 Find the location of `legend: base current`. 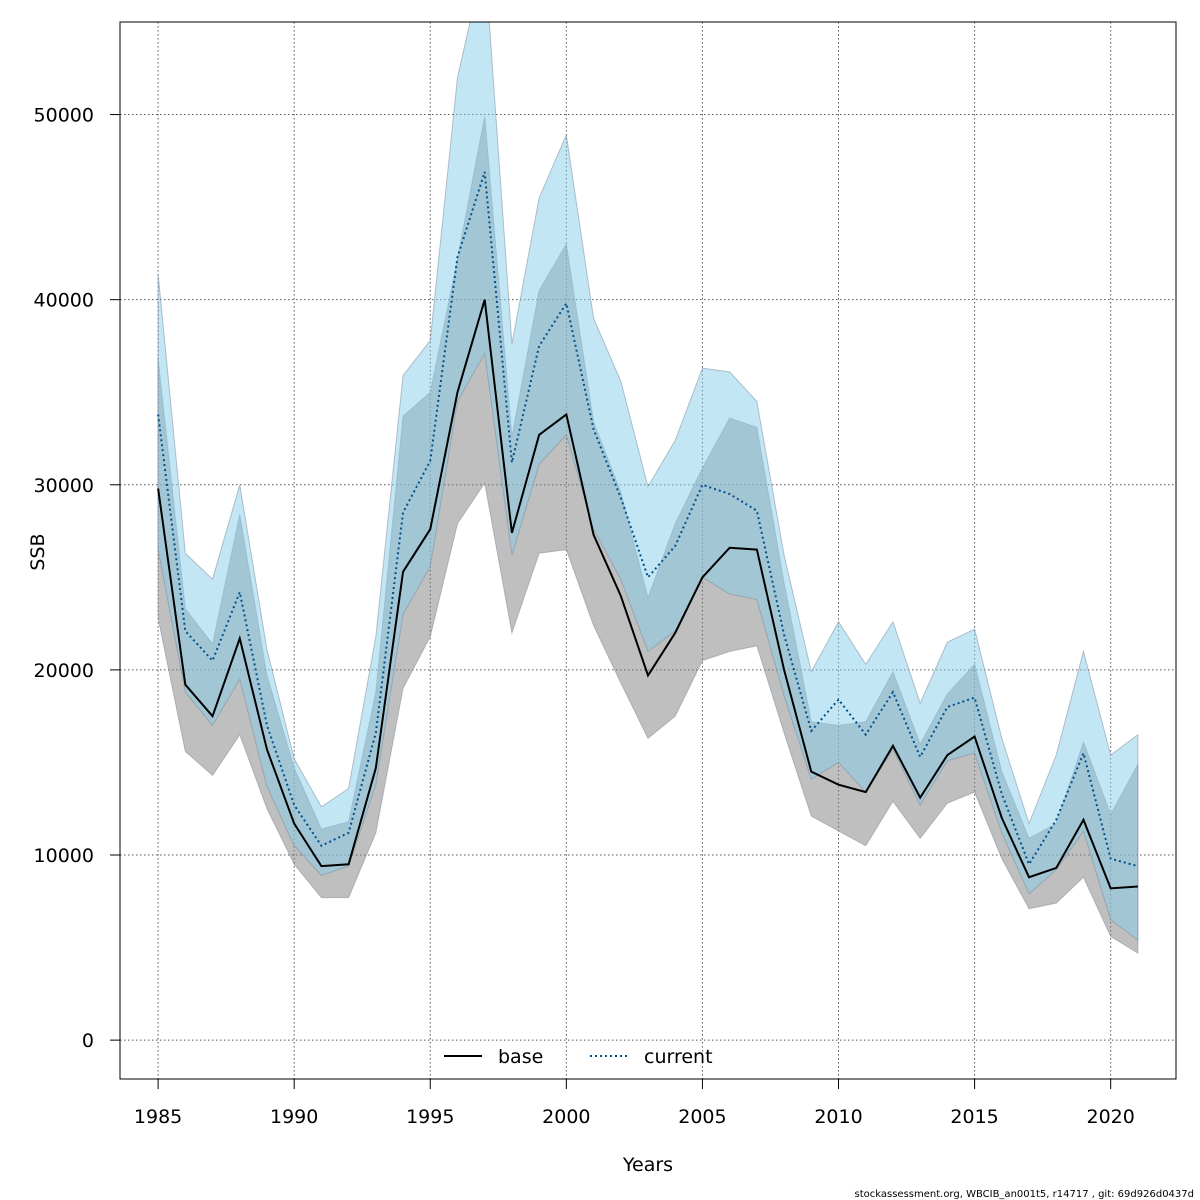

legend: base current is located at coordinates (578, 1057).